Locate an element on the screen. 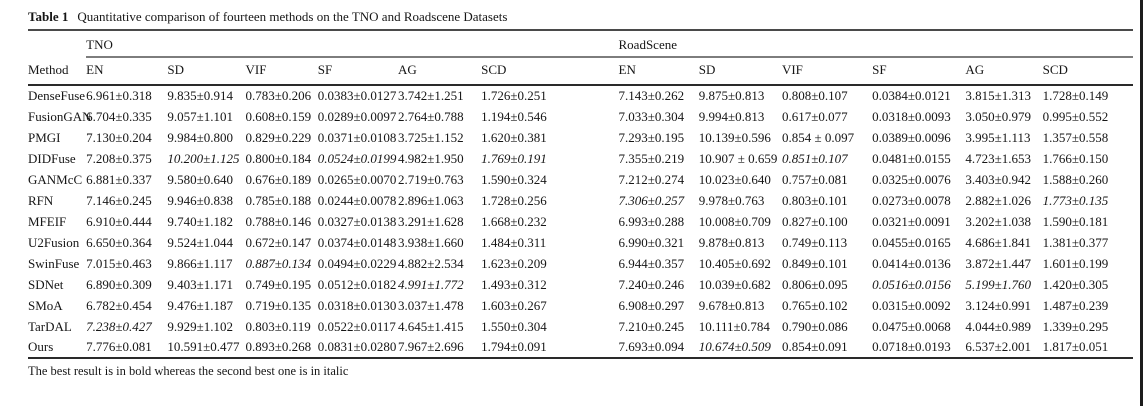 This screenshot has width=1148, height=406. value-cell: 2.896±1.063 is located at coordinates (430, 200).